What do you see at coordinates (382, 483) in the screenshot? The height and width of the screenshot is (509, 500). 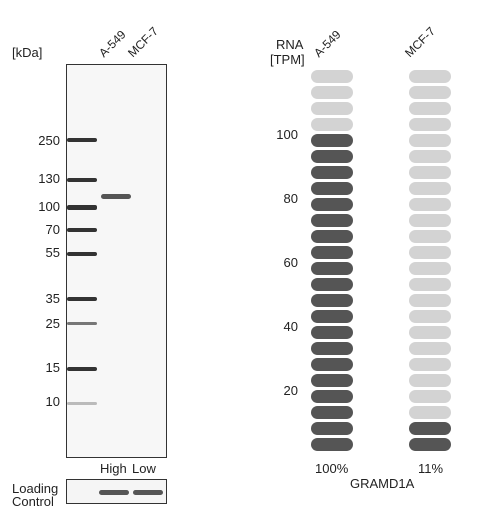 I see `gene-name: GRAMD1A` at bounding box center [382, 483].